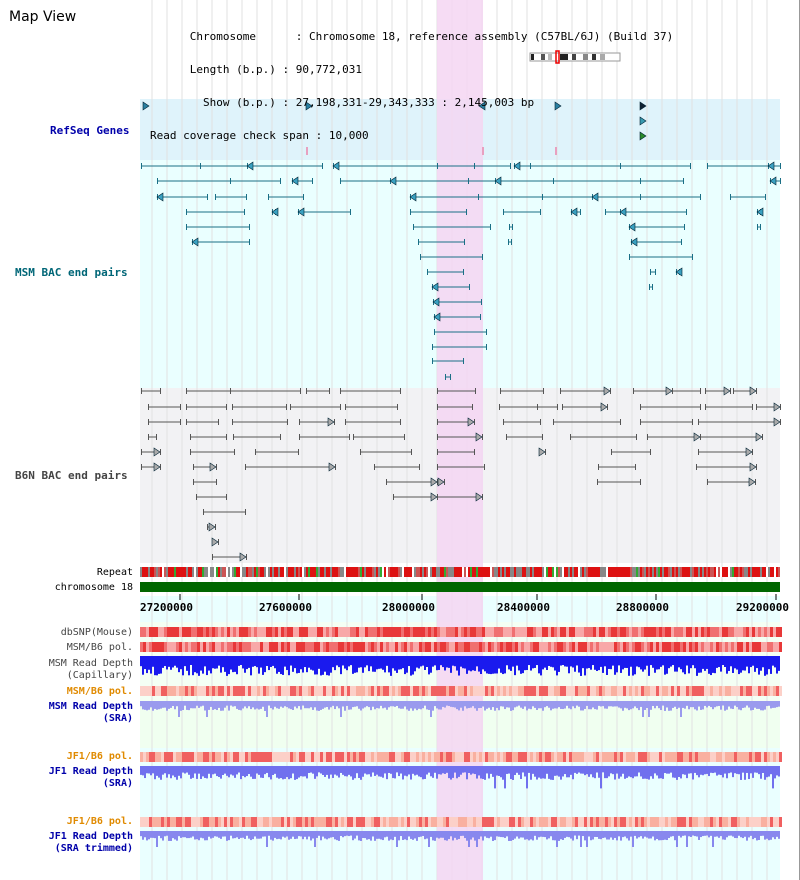  I want to click on track-label-b6n-bac: B6N BAC end pairs, so click(71, 475).